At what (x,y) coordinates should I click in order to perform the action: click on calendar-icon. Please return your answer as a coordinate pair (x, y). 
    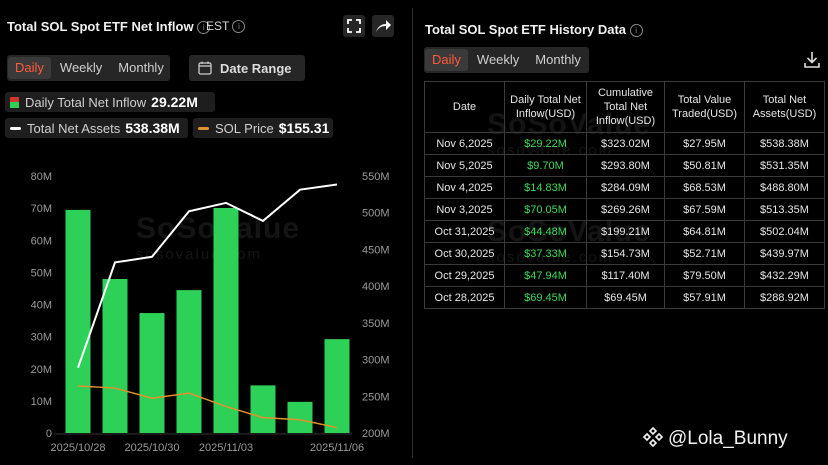
    Looking at the image, I should click on (205, 68).